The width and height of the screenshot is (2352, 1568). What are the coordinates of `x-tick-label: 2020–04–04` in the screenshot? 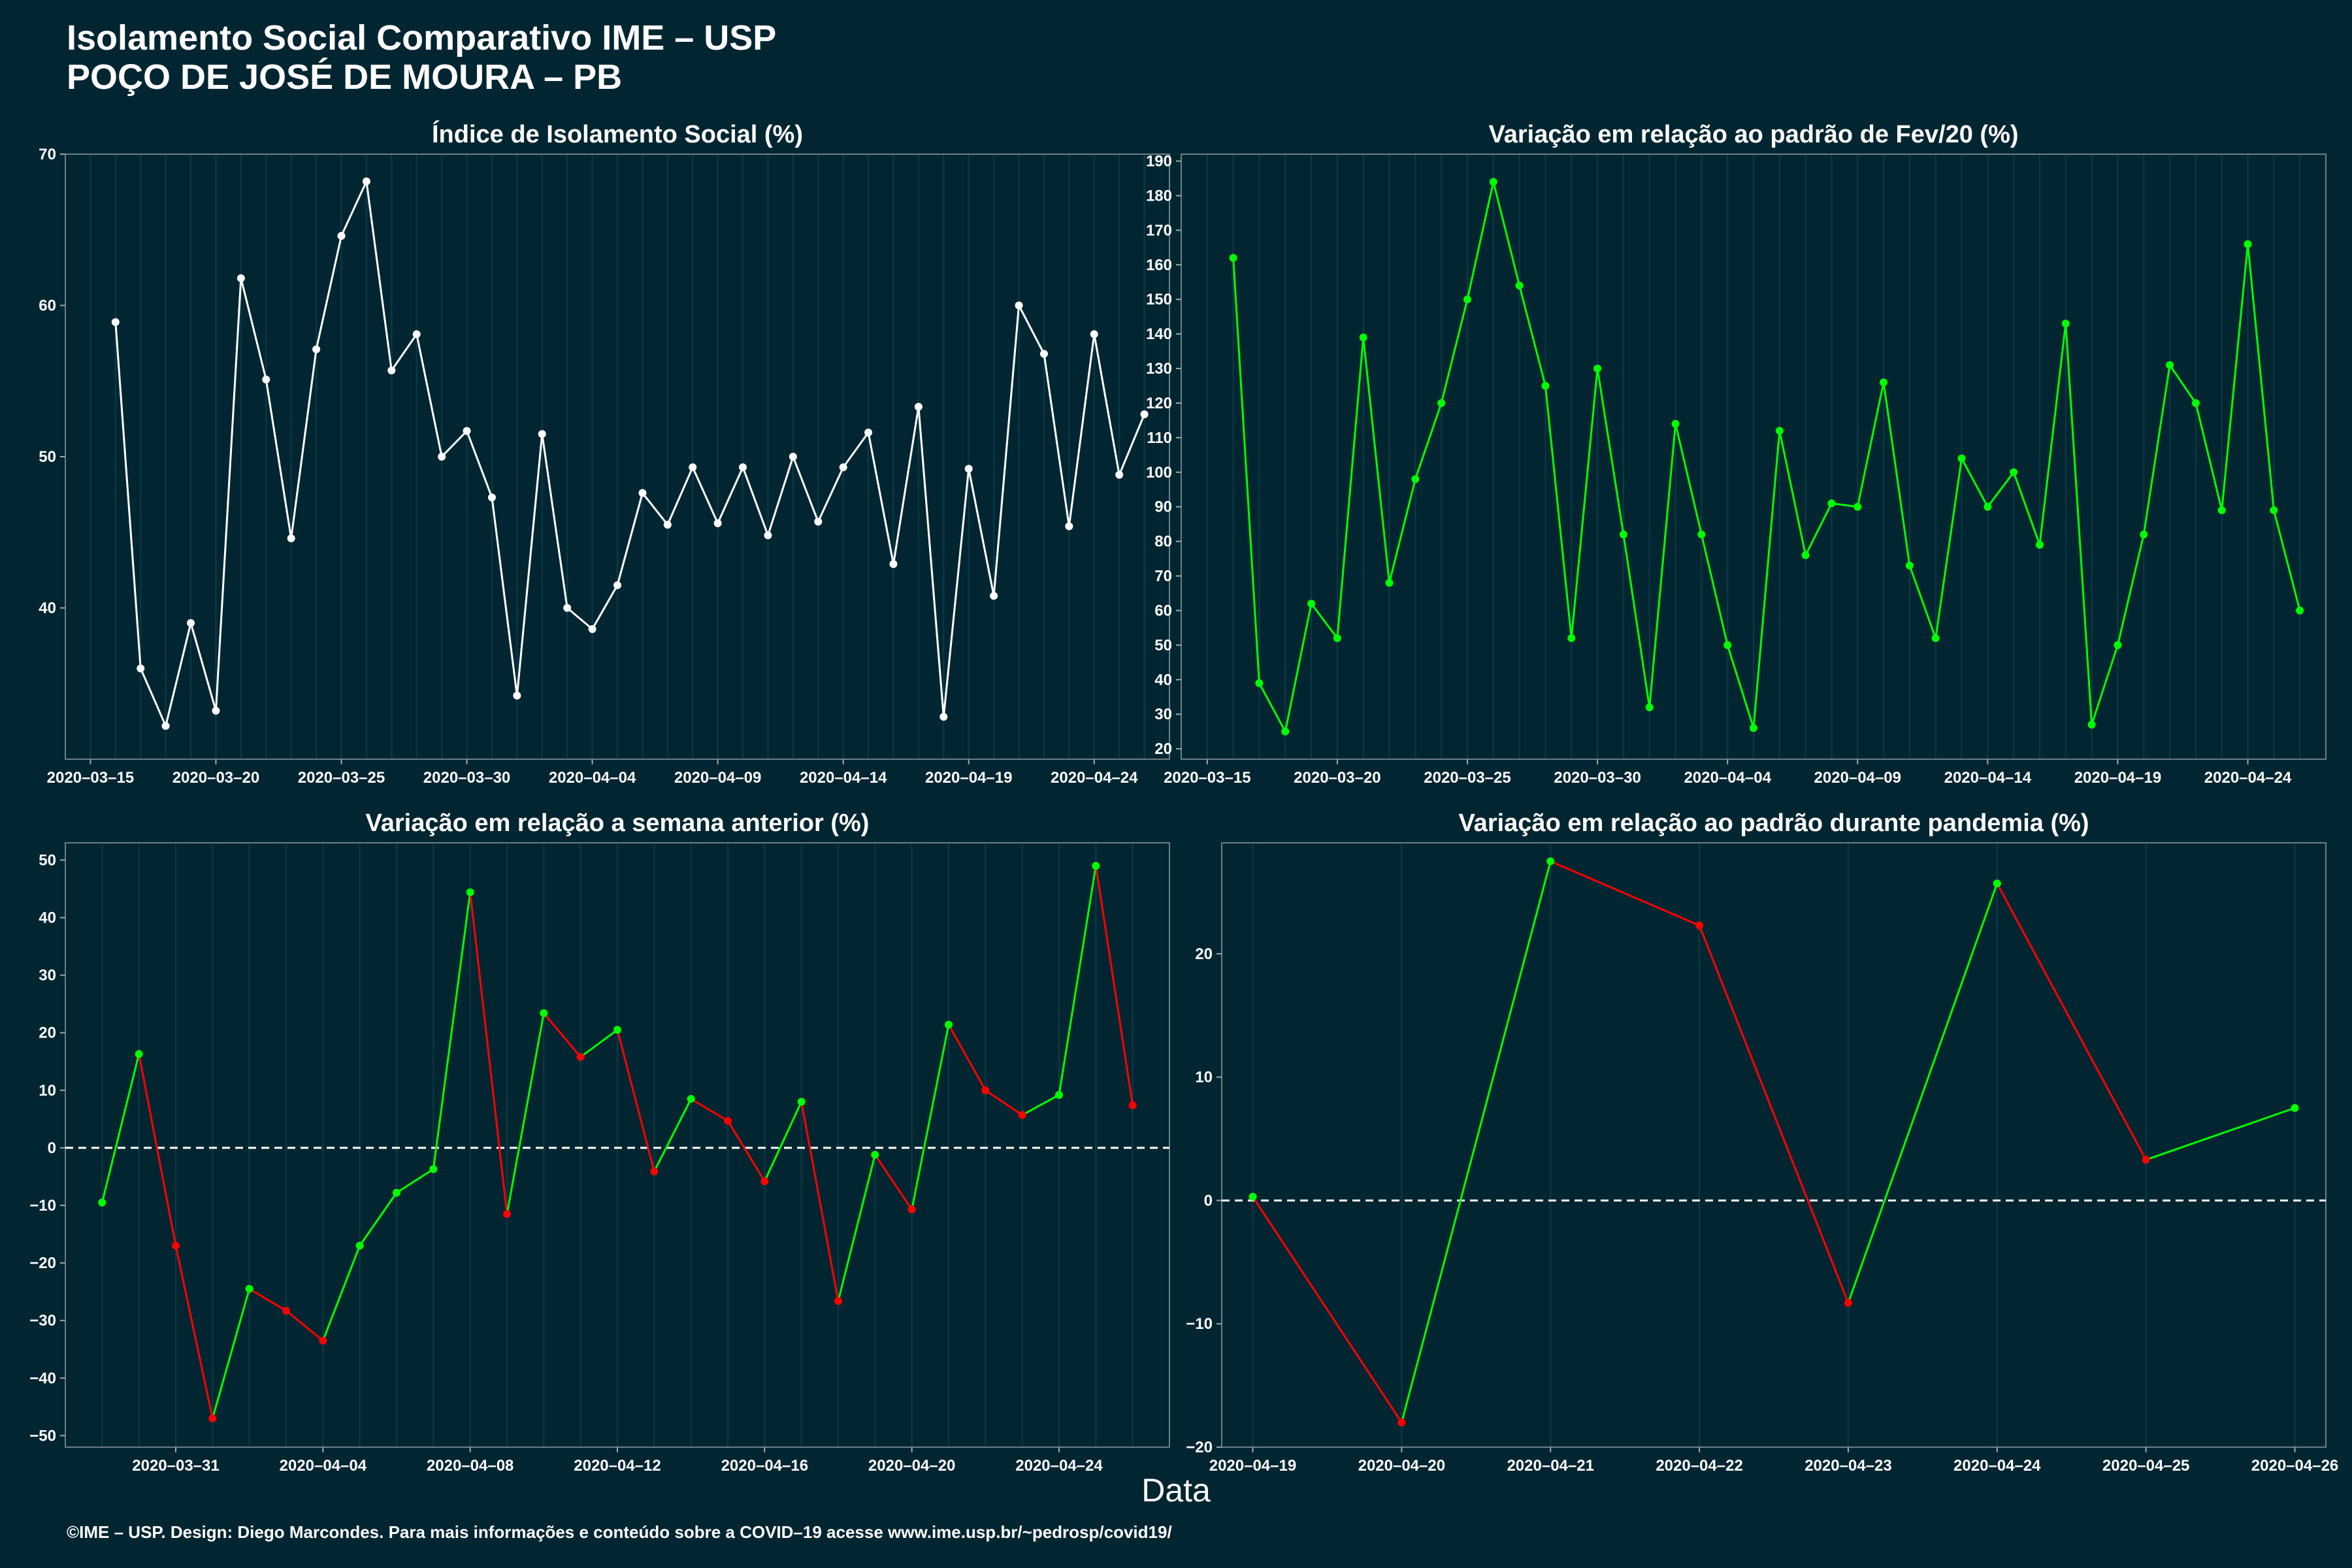 It's located at (592, 778).